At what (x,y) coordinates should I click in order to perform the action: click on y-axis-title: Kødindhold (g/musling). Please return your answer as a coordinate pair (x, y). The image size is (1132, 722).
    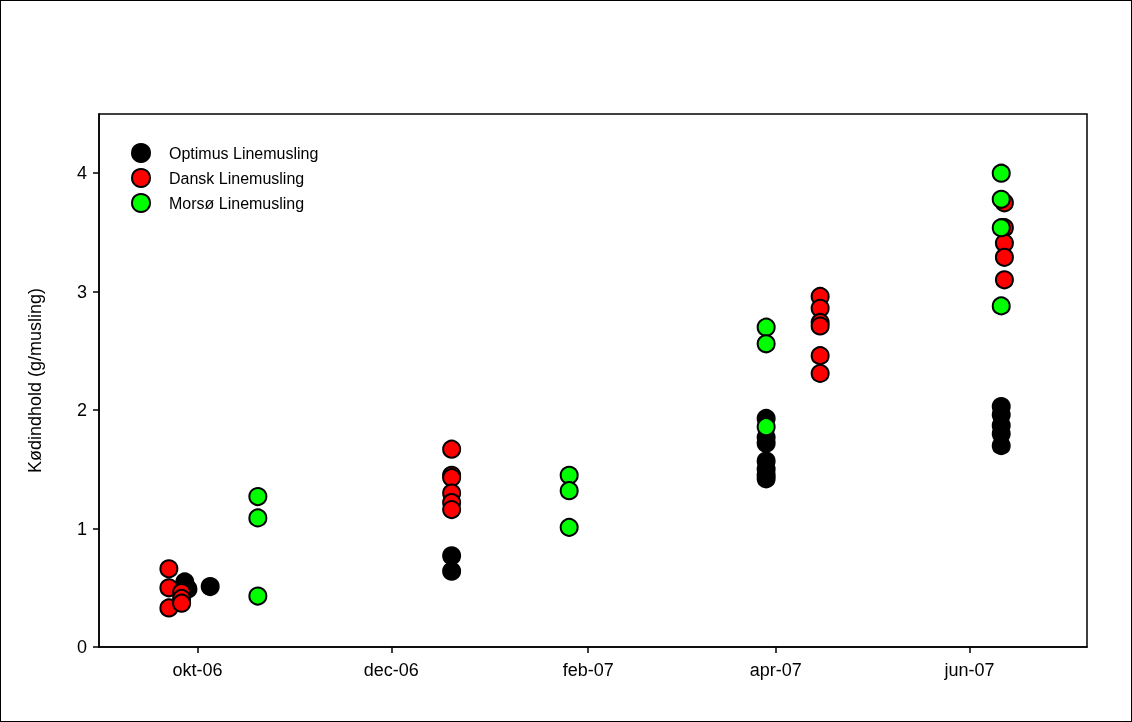
    Looking at the image, I should click on (35, 380).